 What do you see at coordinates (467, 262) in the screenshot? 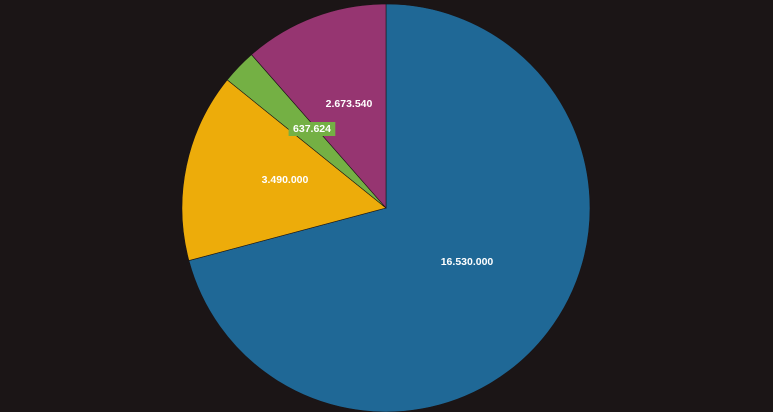
I see `slice-label-0: 16.530.000` at bounding box center [467, 262].